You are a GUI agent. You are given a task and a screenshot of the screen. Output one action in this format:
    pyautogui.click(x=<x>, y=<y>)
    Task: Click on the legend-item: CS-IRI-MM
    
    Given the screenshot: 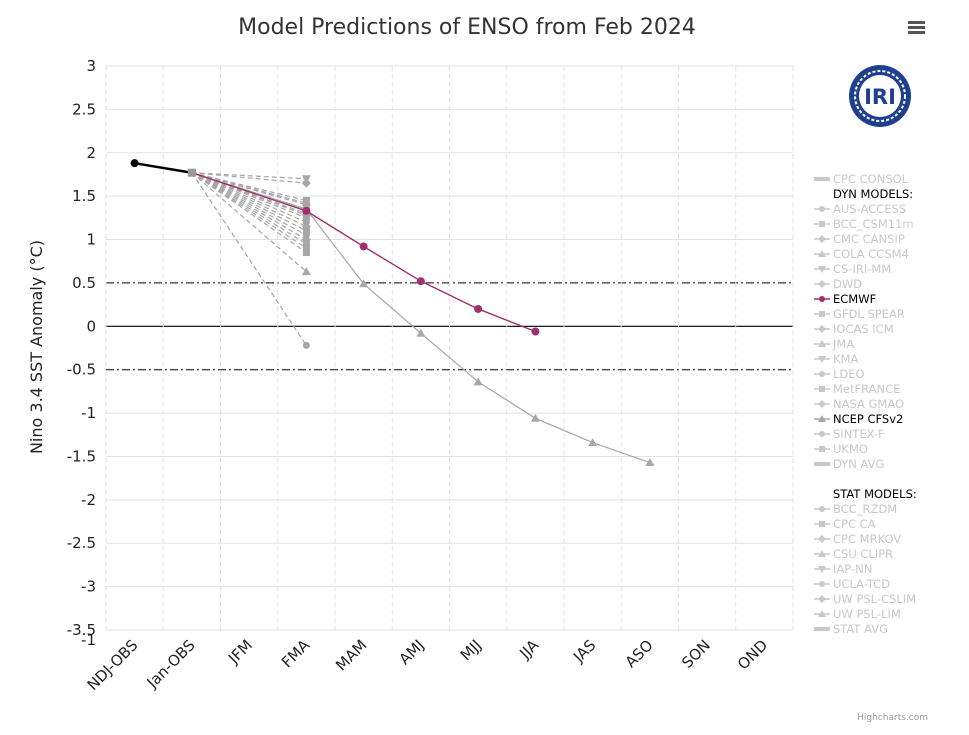 What is the action you would take?
    pyautogui.click(x=852, y=269)
    